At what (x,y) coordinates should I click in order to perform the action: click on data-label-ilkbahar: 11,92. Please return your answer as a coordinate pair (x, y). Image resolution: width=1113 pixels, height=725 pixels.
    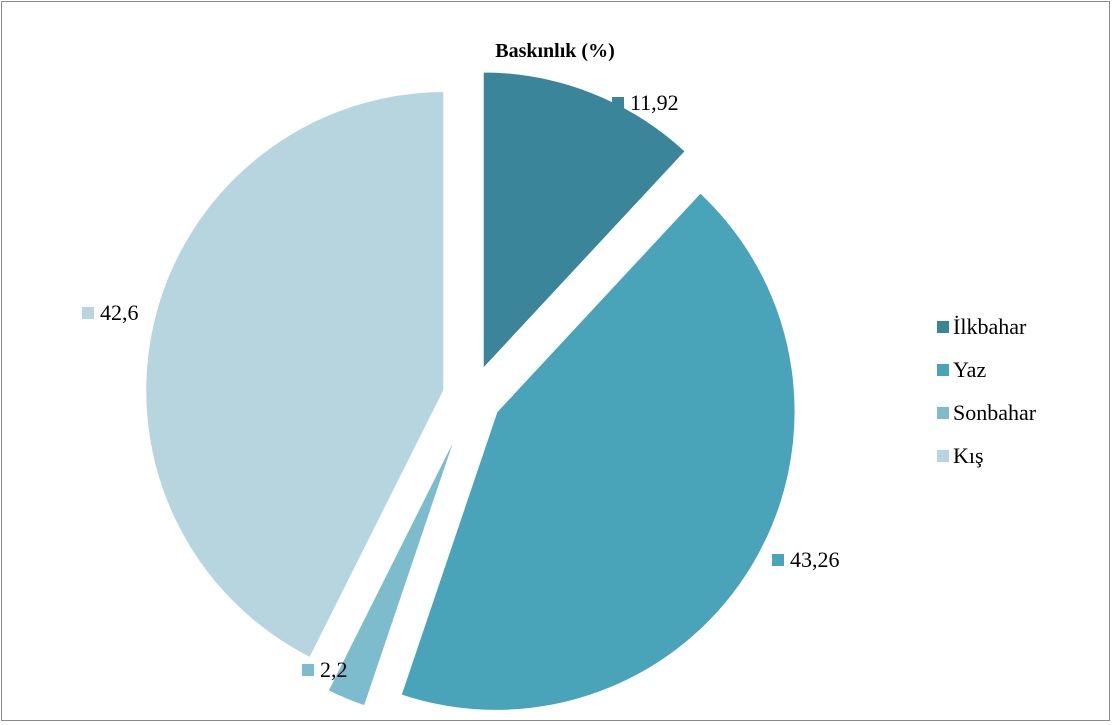
    Looking at the image, I should click on (645, 102).